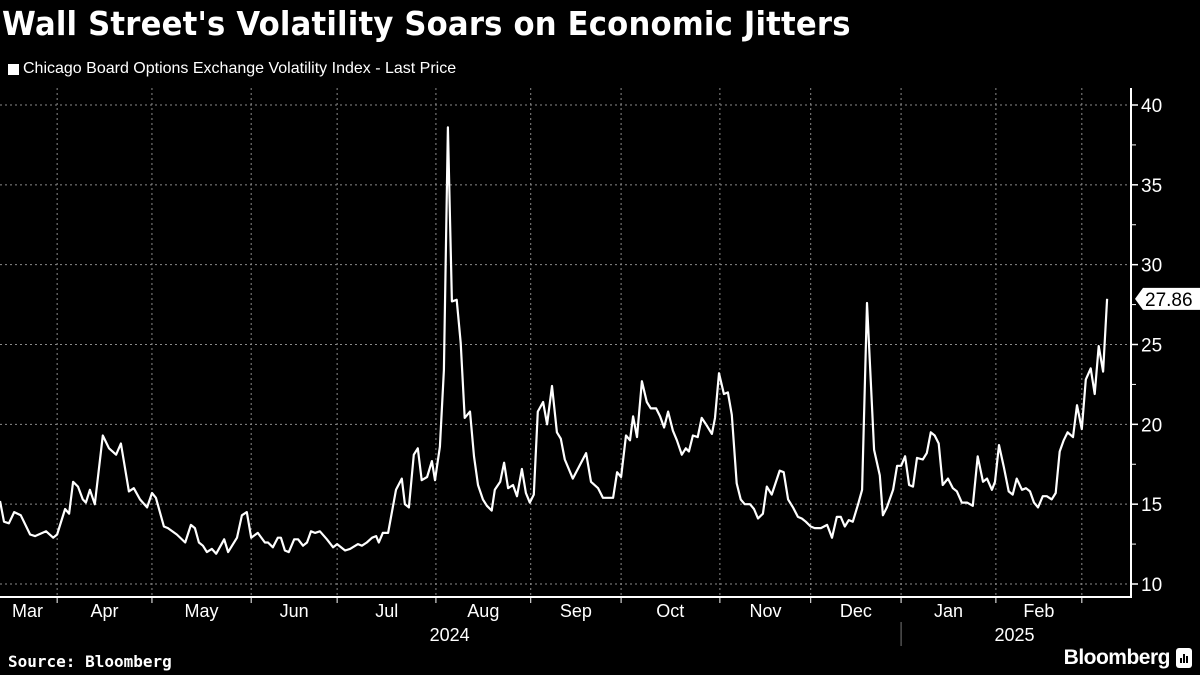 This screenshot has width=1200, height=675. I want to click on month-label: Feb, so click(1038, 611).